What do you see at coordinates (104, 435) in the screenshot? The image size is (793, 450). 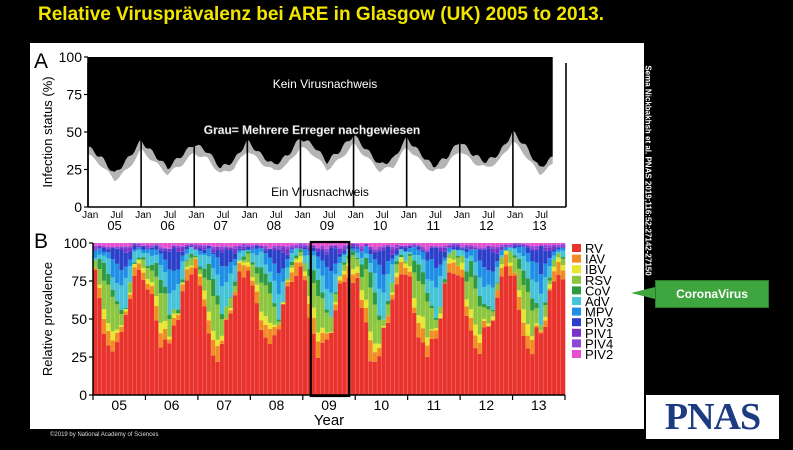 I see `copyright: ©2019 by National Academy of Sciences` at bounding box center [104, 435].